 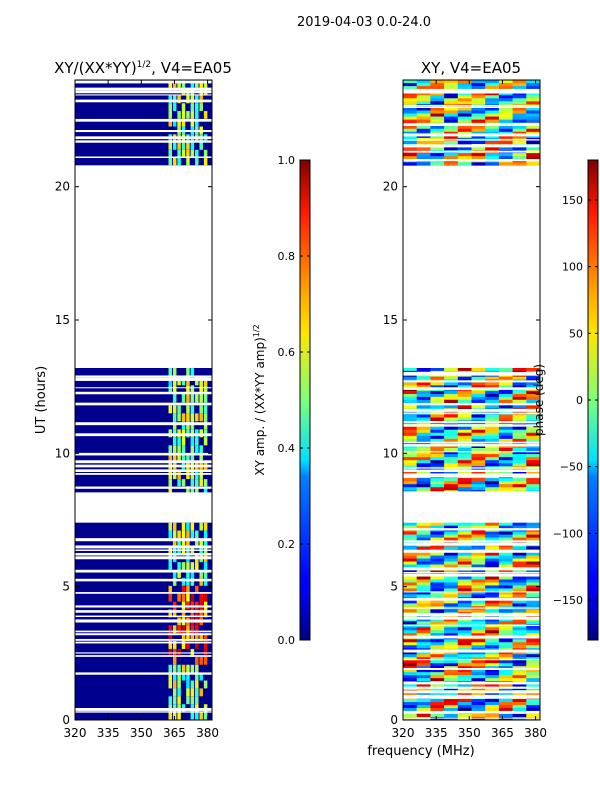 What do you see at coordinates (364, 22) in the screenshot?
I see `figure-title: 2019-04-03 0.0-24.0` at bounding box center [364, 22].